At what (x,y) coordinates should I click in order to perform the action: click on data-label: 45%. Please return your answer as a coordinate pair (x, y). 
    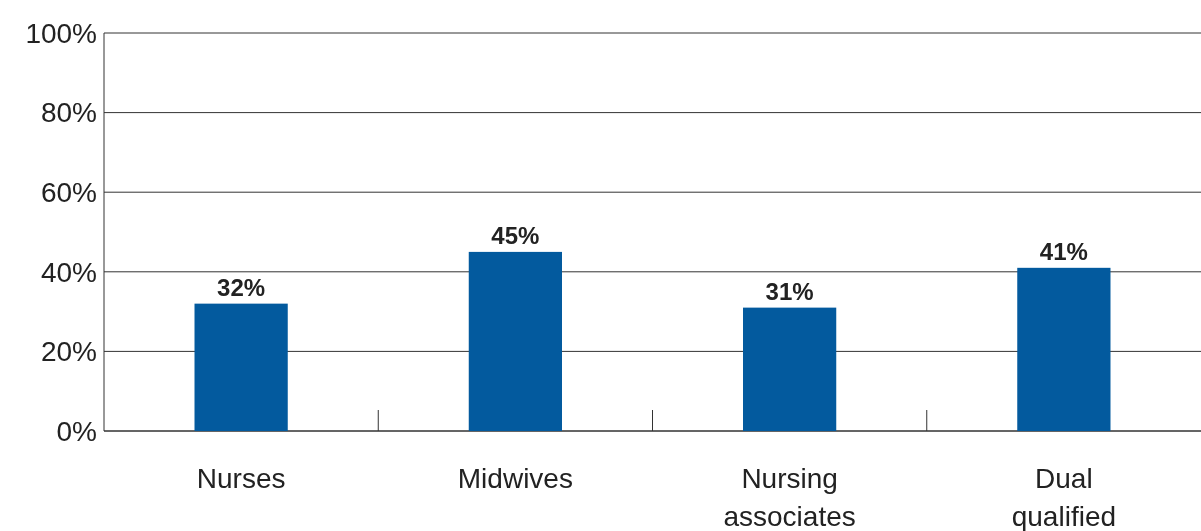
    Looking at the image, I should click on (515, 235).